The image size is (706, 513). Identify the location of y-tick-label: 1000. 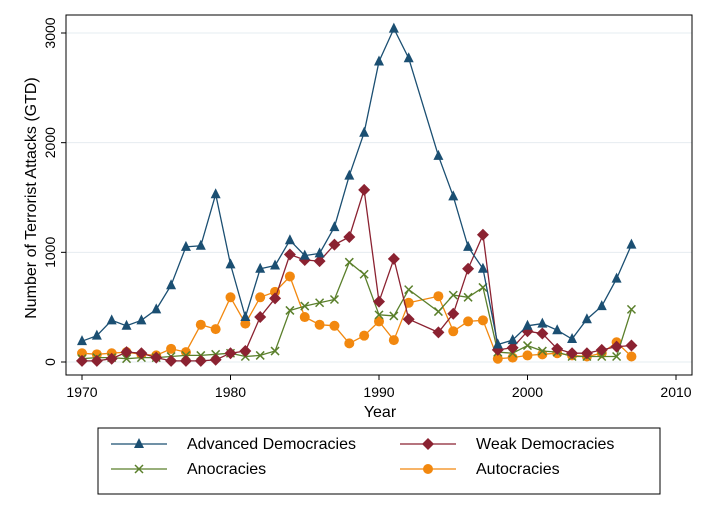
(50, 252).